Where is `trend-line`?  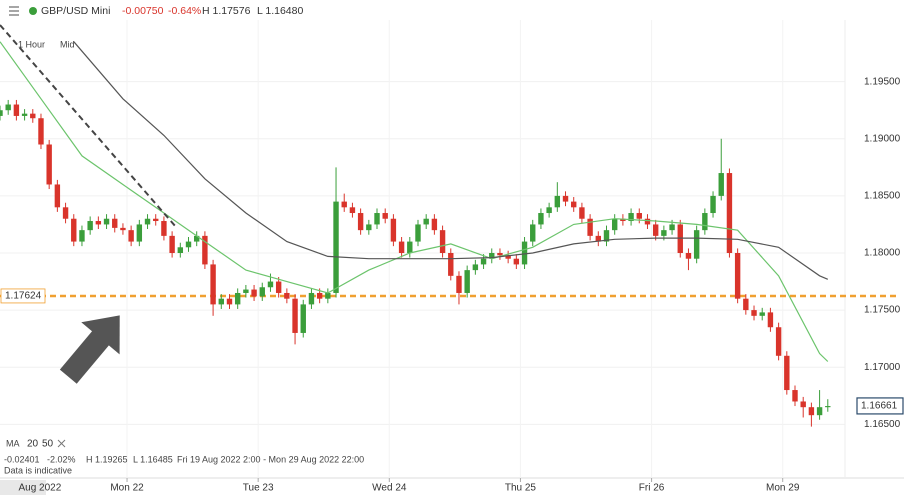 trend-line is located at coordinates (88, 126).